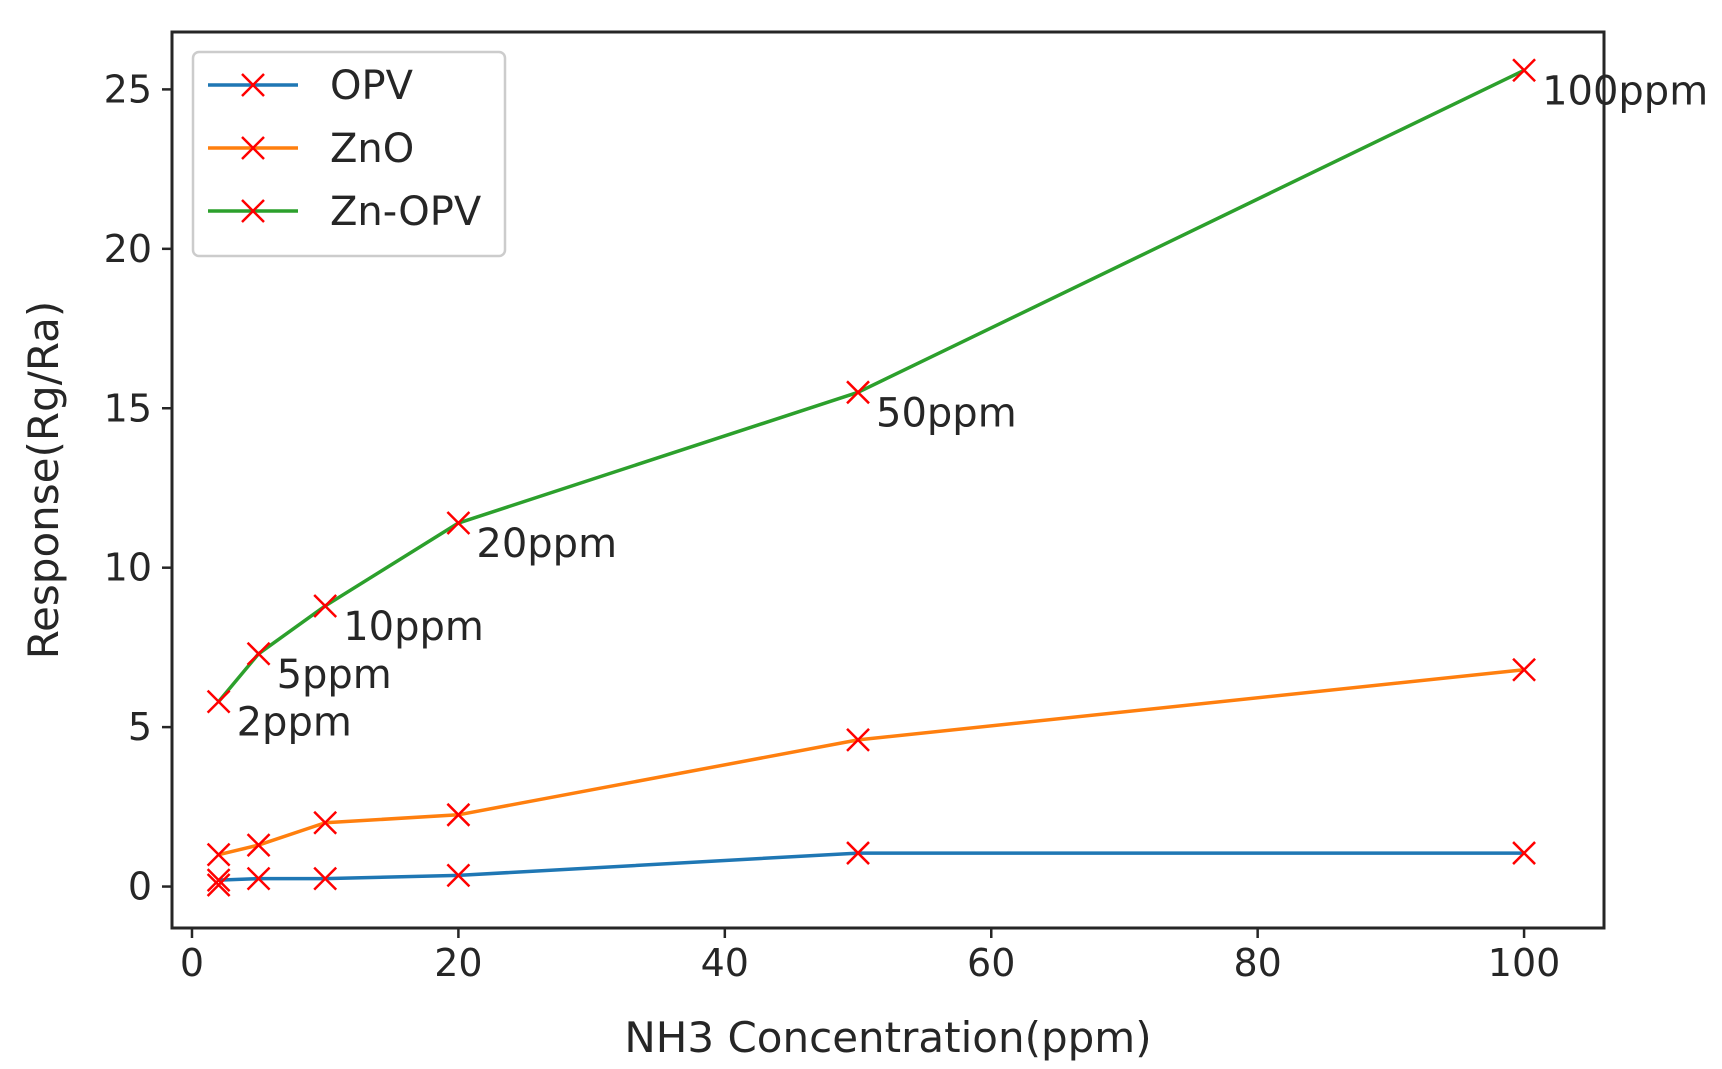  What do you see at coordinates (128, 249) in the screenshot?
I see `y-tick-label: 20` at bounding box center [128, 249].